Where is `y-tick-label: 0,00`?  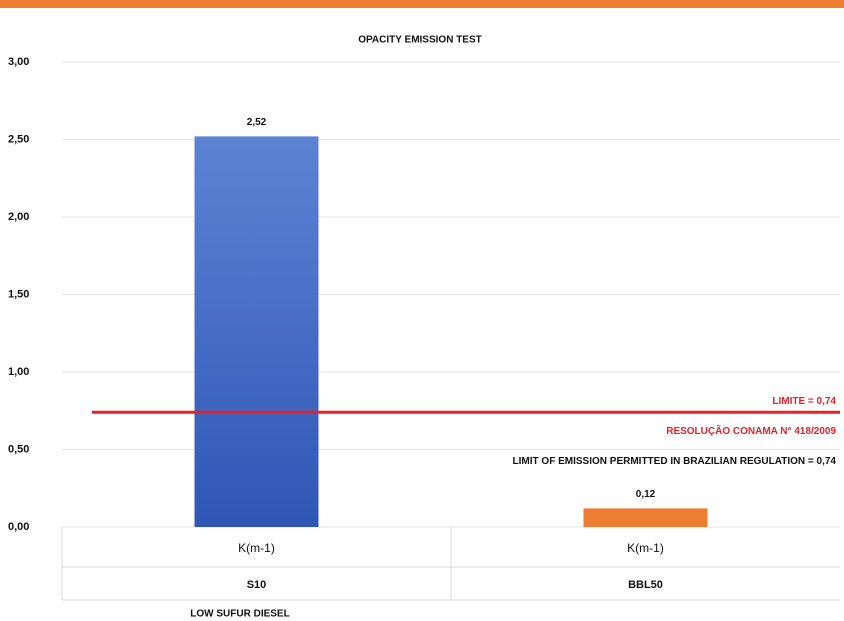 y-tick-label: 0,00 is located at coordinates (18, 527).